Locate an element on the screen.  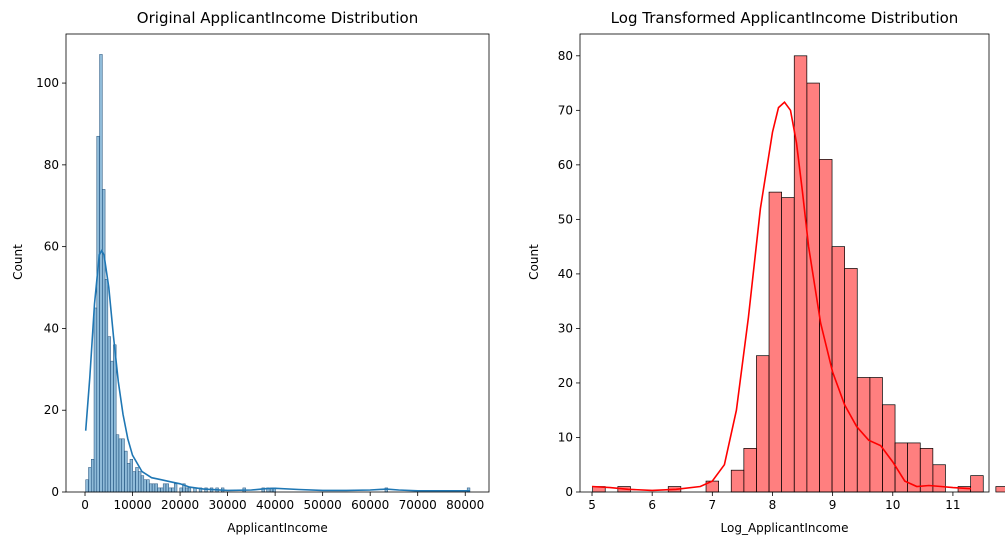
right-chart-x-tick-label: 7 is located at coordinates (713, 505).